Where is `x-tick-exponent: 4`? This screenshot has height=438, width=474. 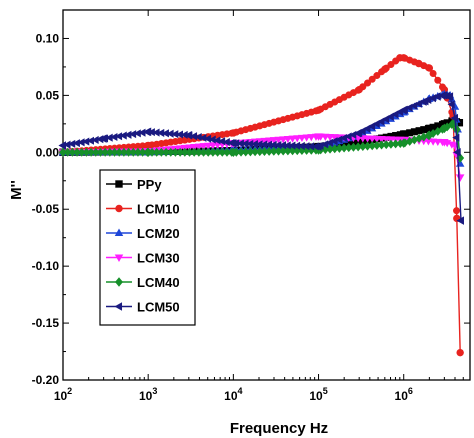 x-tick-exponent: 4 is located at coordinates (240, 391).